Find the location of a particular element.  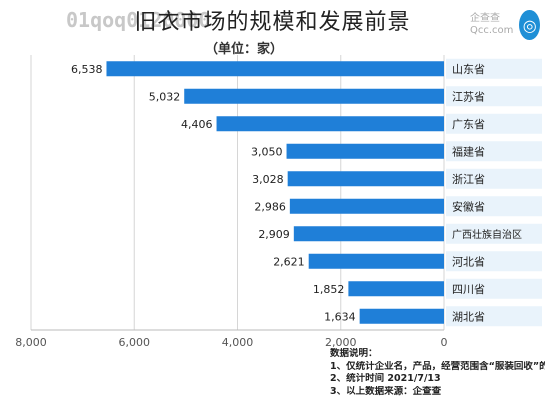

notes-line-2: 2、统计时间 2021/7/13 is located at coordinates (385, 378).